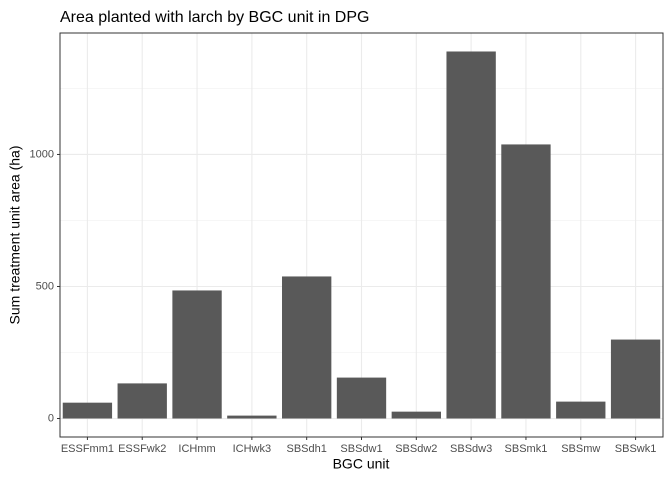  Describe the element at coordinates (15, 235) in the screenshot. I see `y-axis-title: Sum treatment unit area (ha)` at that location.